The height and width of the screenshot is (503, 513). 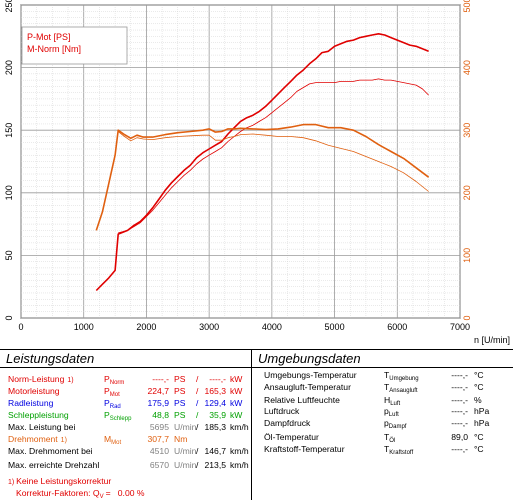 What do you see at coordinates (159, 427) in the screenshot?
I see `row-value-1: 5695` at bounding box center [159, 427].